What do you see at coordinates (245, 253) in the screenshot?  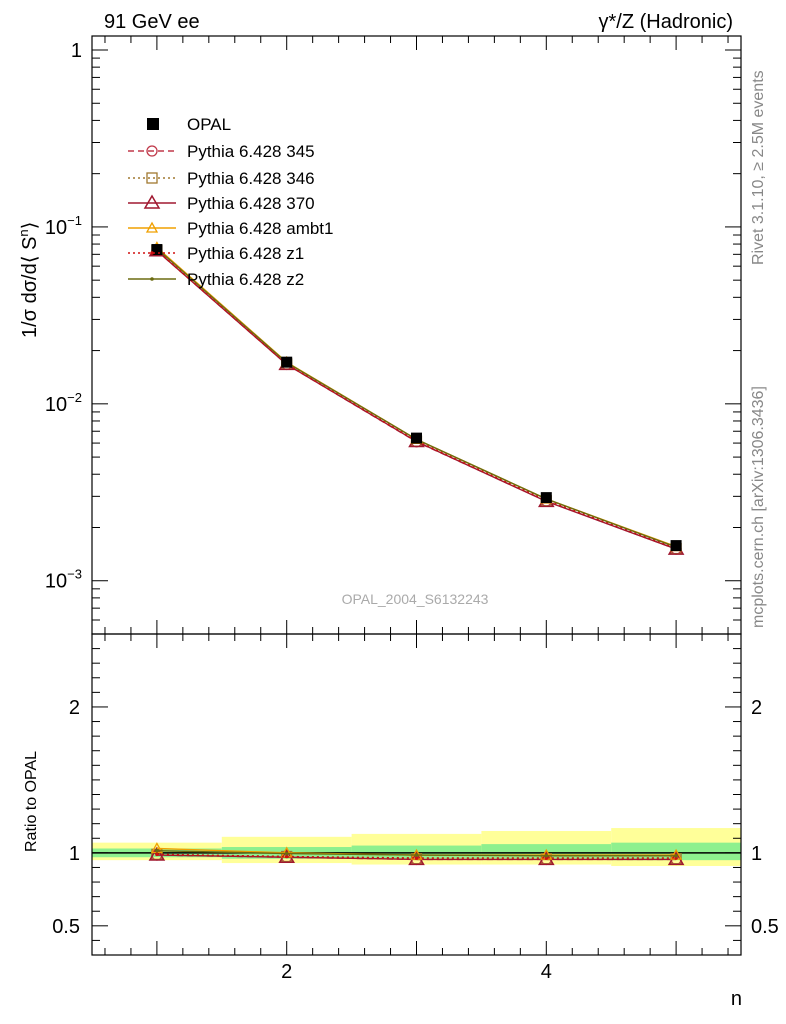 I see `legend-label-4: Pythia 6.428 z1` at bounding box center [245, 253].